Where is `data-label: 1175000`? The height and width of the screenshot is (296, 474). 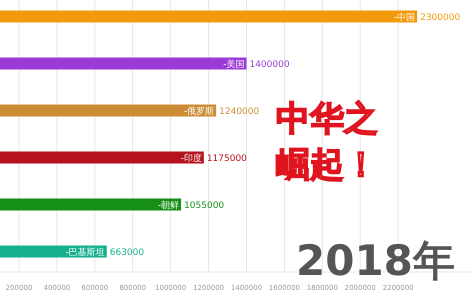
data-label: 1175000 is located at coordinates (227, 159).